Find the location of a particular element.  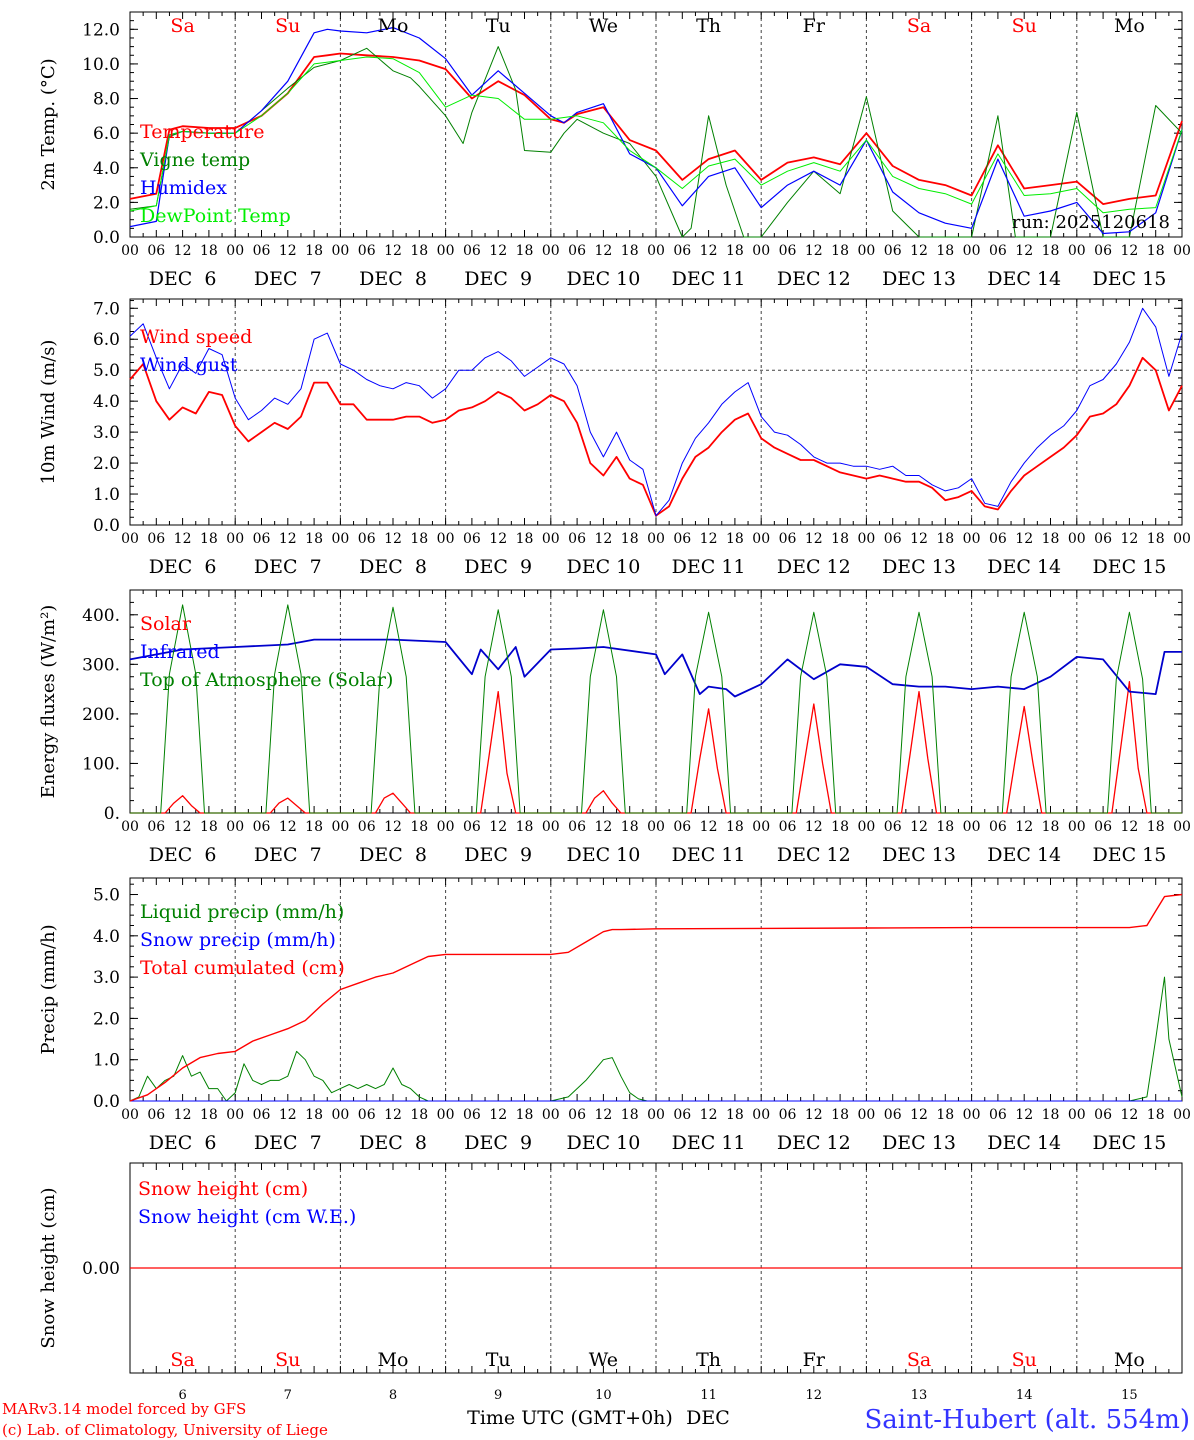

legend-entry: Solar is located at coordinates (166, 624).